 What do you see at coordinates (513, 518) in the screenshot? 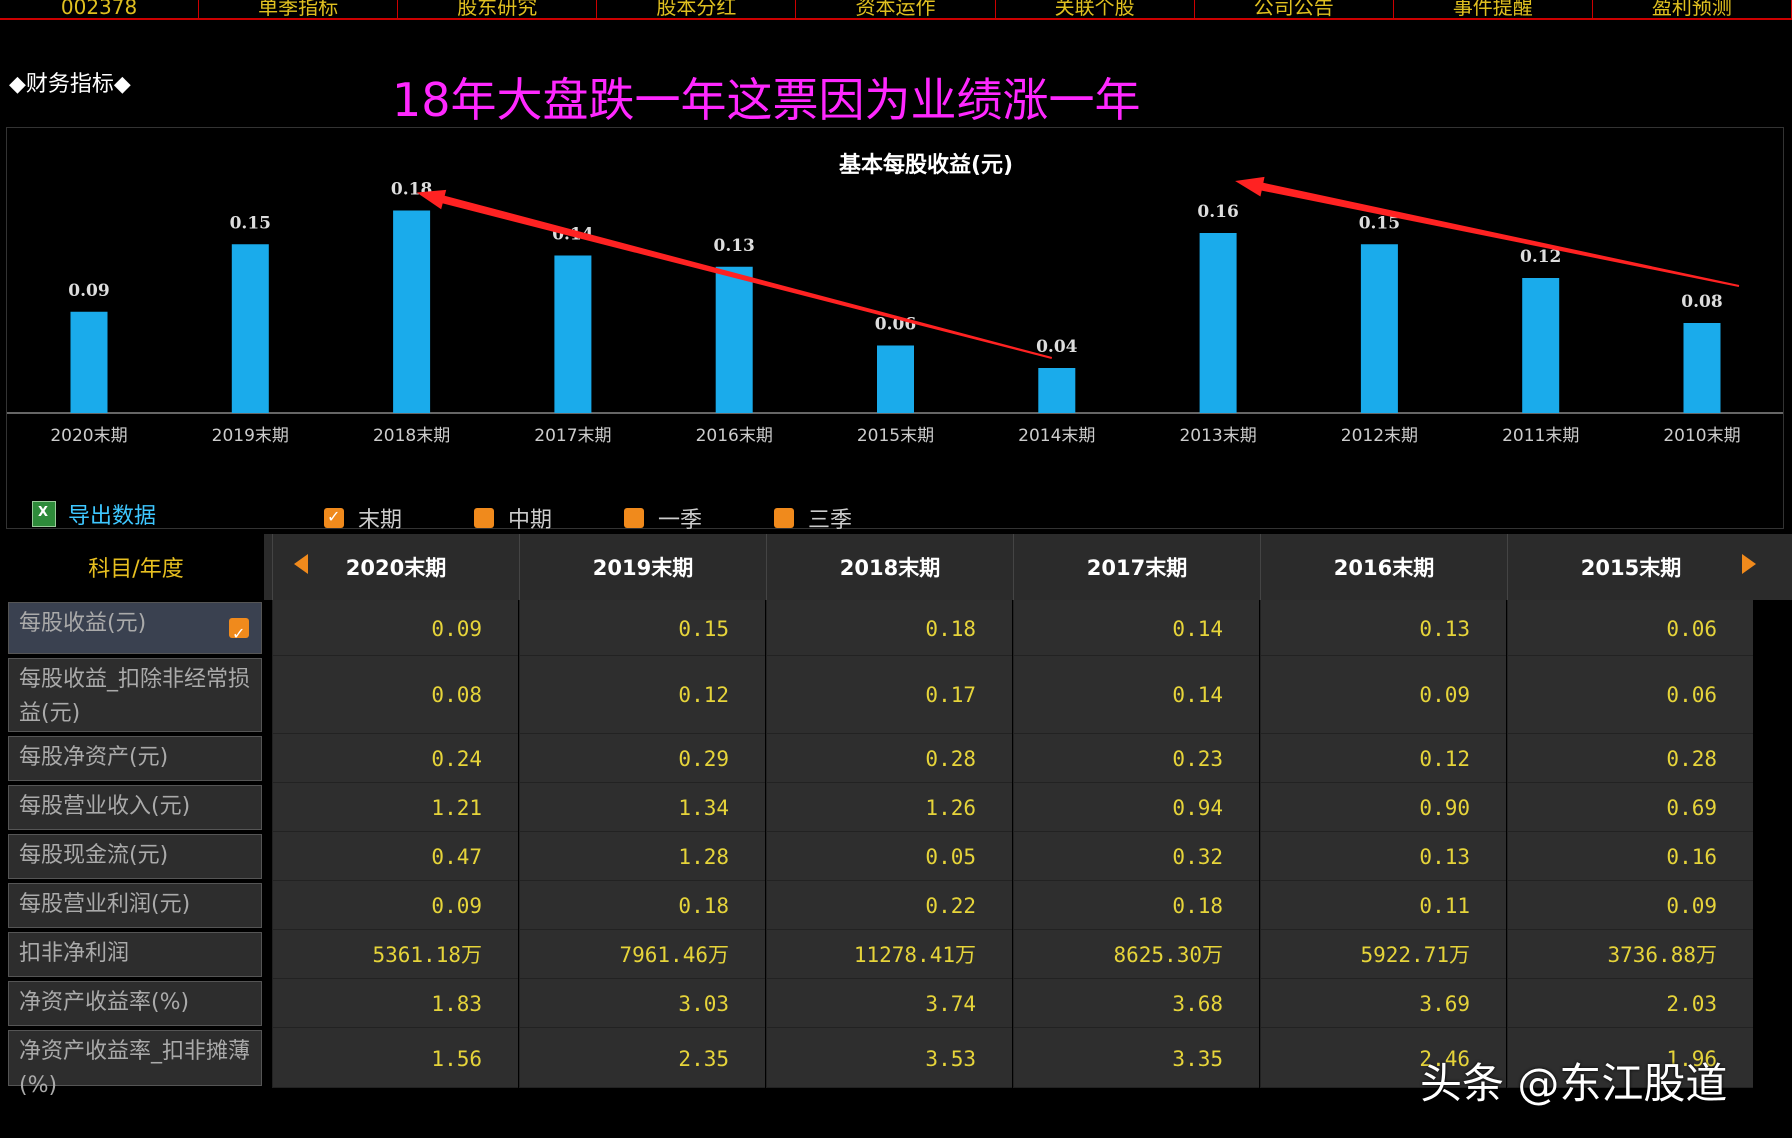
I see `checkbox-interim: 中期` at bounding box center [513, 518].